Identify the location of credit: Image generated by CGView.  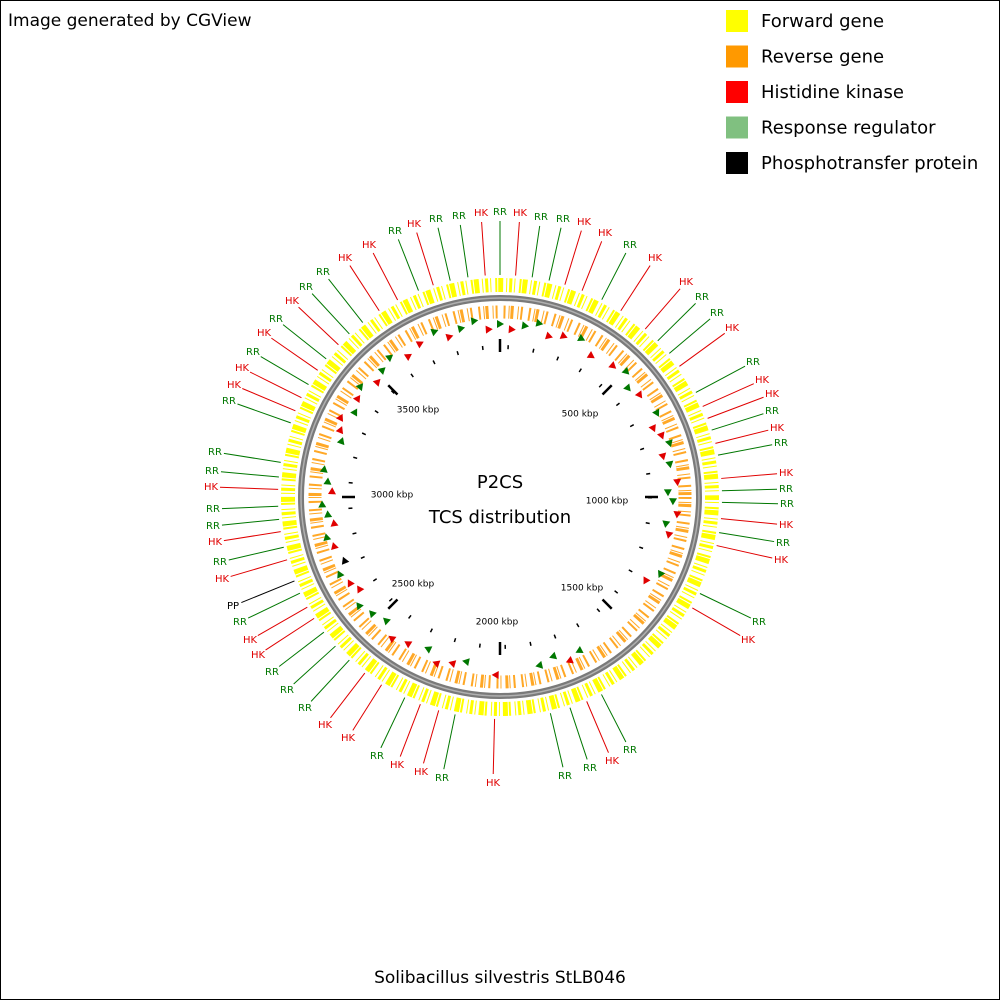
(130, 21).